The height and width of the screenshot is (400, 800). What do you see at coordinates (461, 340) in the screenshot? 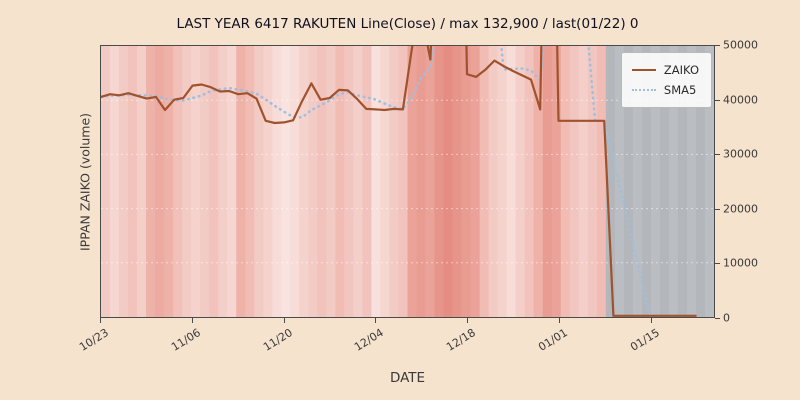
I see `x-tick-label: 12/18` at bounding box center [461, 340].